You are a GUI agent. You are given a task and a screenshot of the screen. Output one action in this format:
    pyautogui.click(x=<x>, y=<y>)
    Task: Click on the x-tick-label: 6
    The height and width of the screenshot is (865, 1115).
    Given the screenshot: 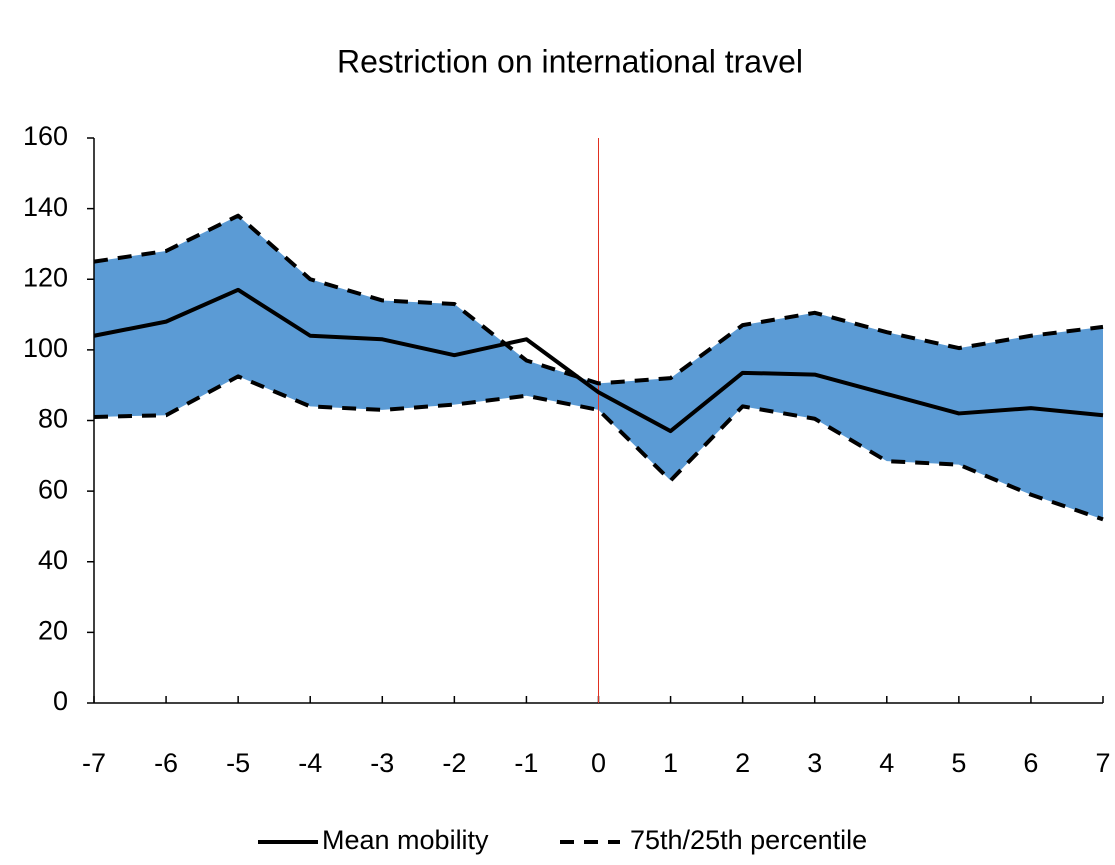 What is the action you would take?
    pyautogui.click(x=1030, y=763)
    